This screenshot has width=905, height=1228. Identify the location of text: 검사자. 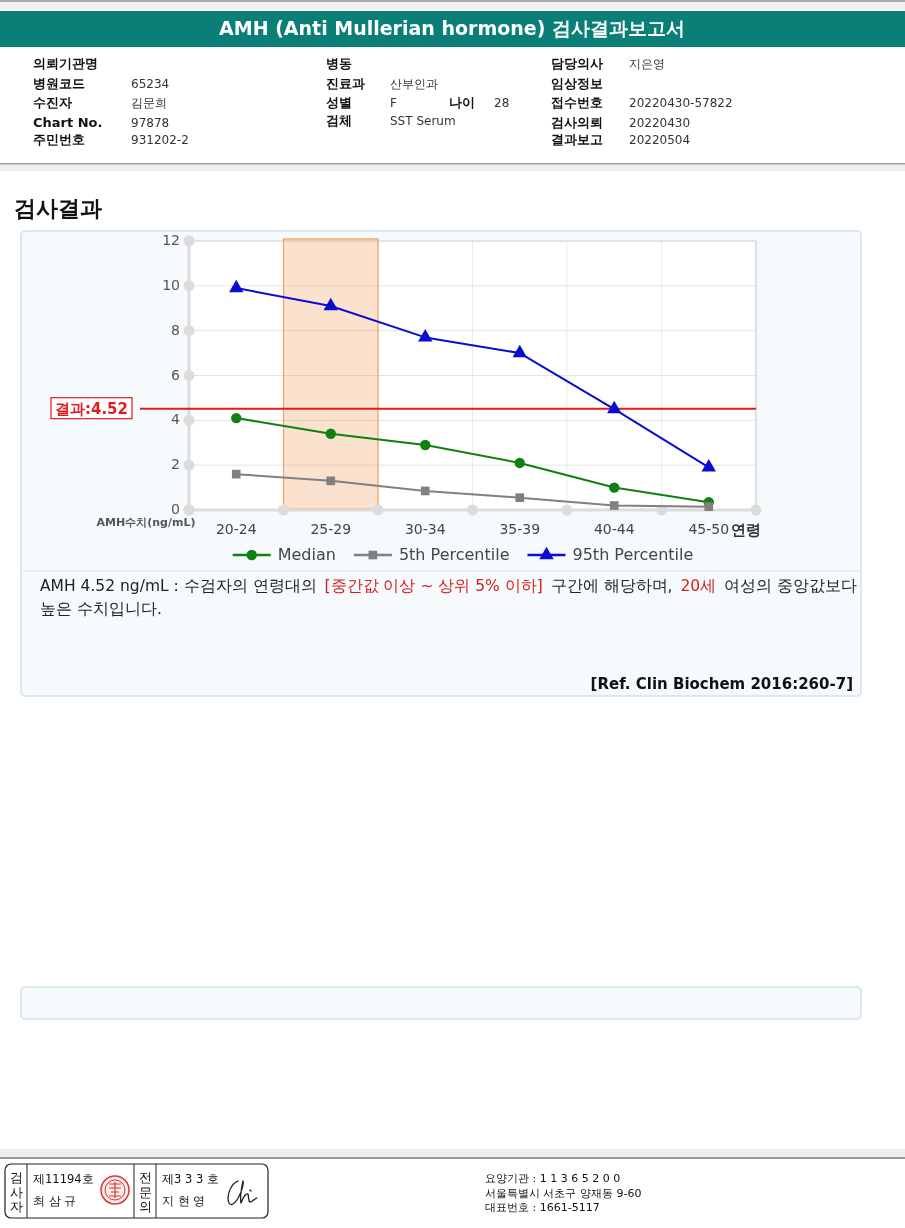
(16, 1191).